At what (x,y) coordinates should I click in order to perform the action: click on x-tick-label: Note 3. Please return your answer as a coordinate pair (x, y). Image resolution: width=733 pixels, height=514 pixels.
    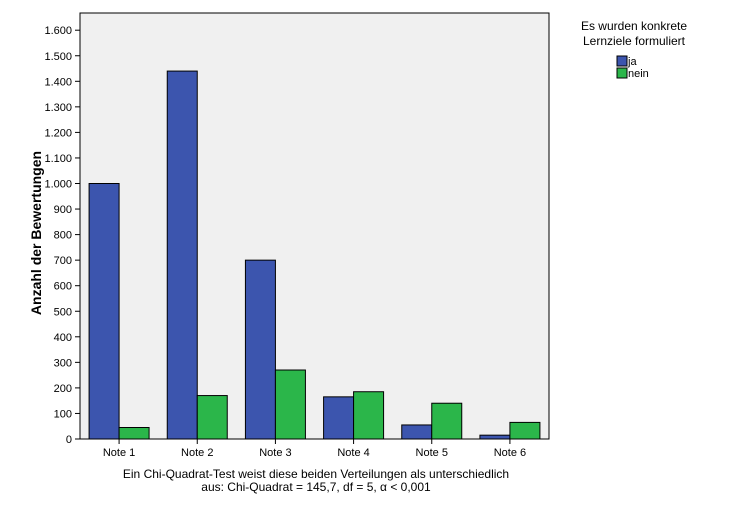
    Looking at the image, I should click on (275, 453).